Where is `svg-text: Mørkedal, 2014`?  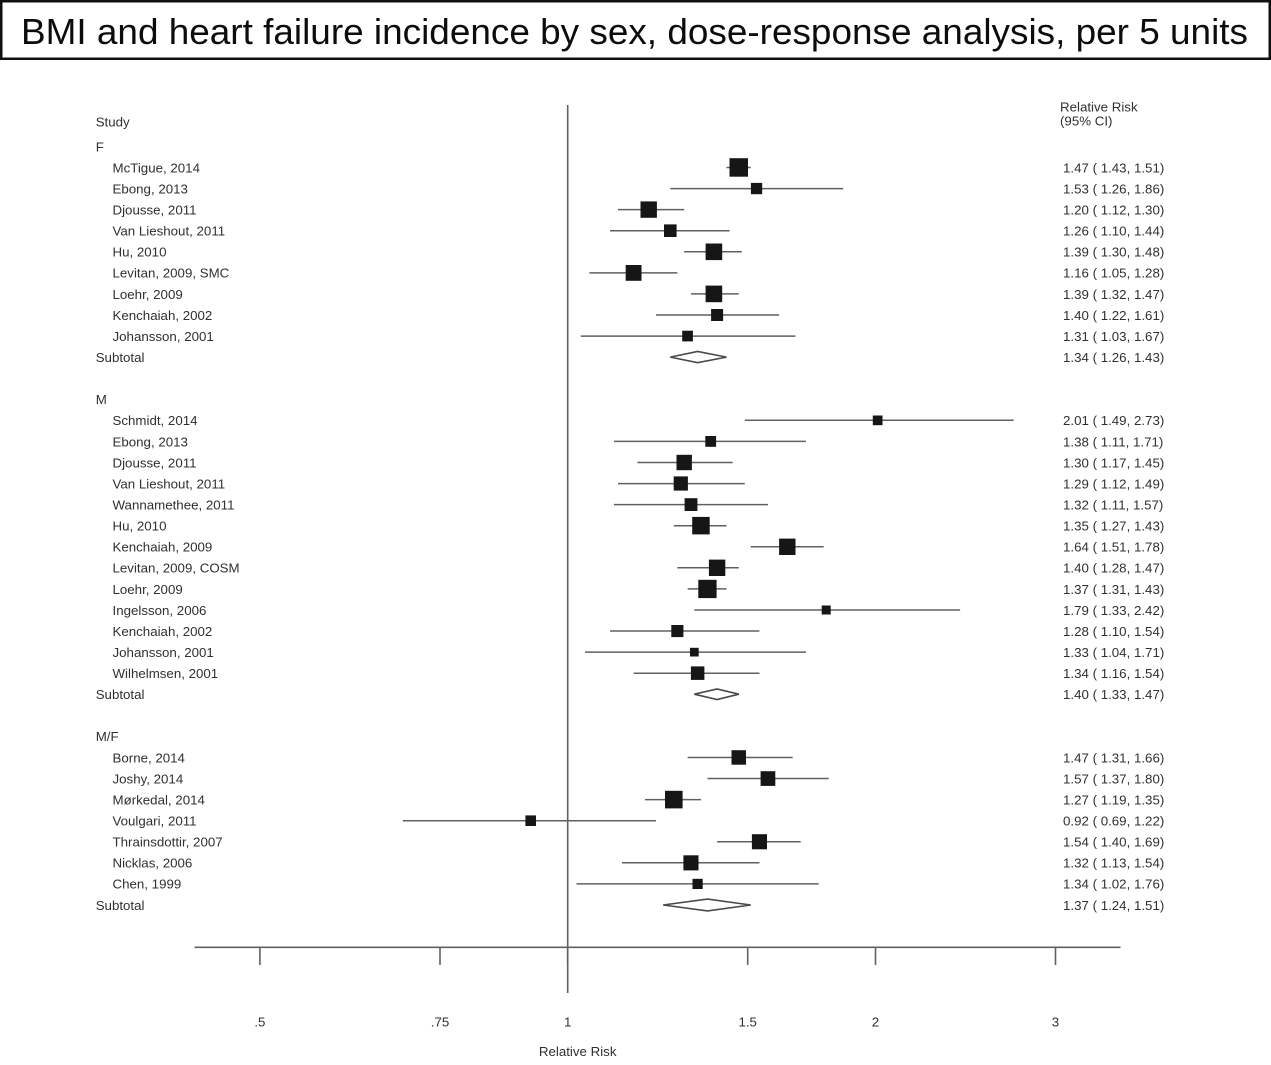 svg-text: Mørkedal, 2014 is located at coordinates (159, 800).